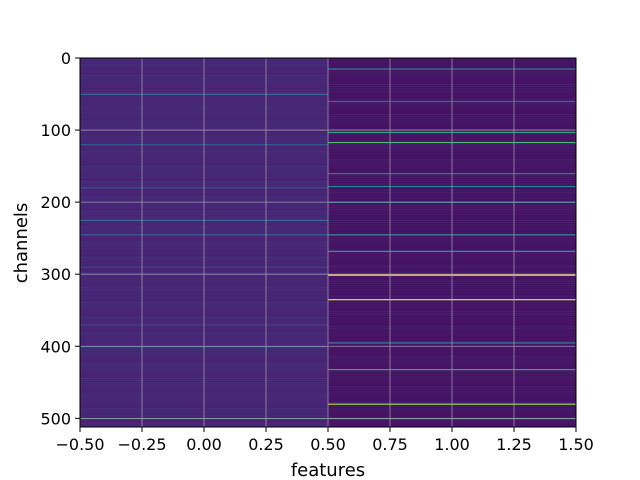 The image size is (640, 480). Describe the element at coordinates (266, 444) in the screenshot. I see `x-tick-label: 0.25` at that location.